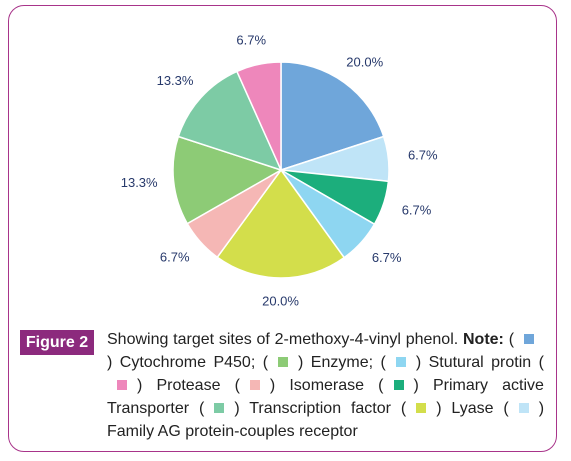  What do you see at coordinates (187, 362) in the screenshot?
I see `legend-label: Cytochrome P450;` at bounding box center [187, 362].